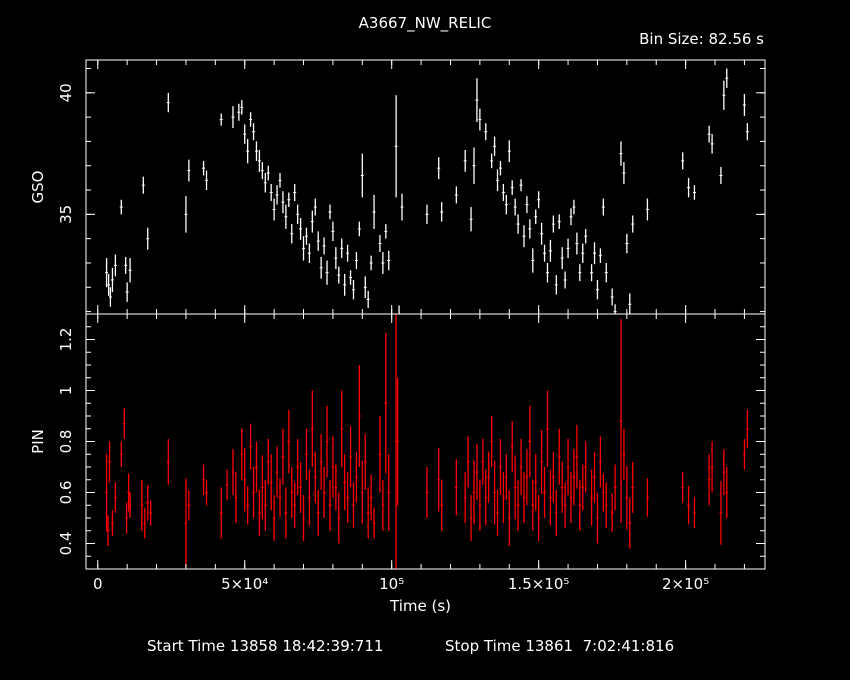 Image resolution: width=850 pixels, height=680 pixels. Describe the element at coordinates (66, 442) in the screenshot. I see `y-tick-label: 0.8` at that location.